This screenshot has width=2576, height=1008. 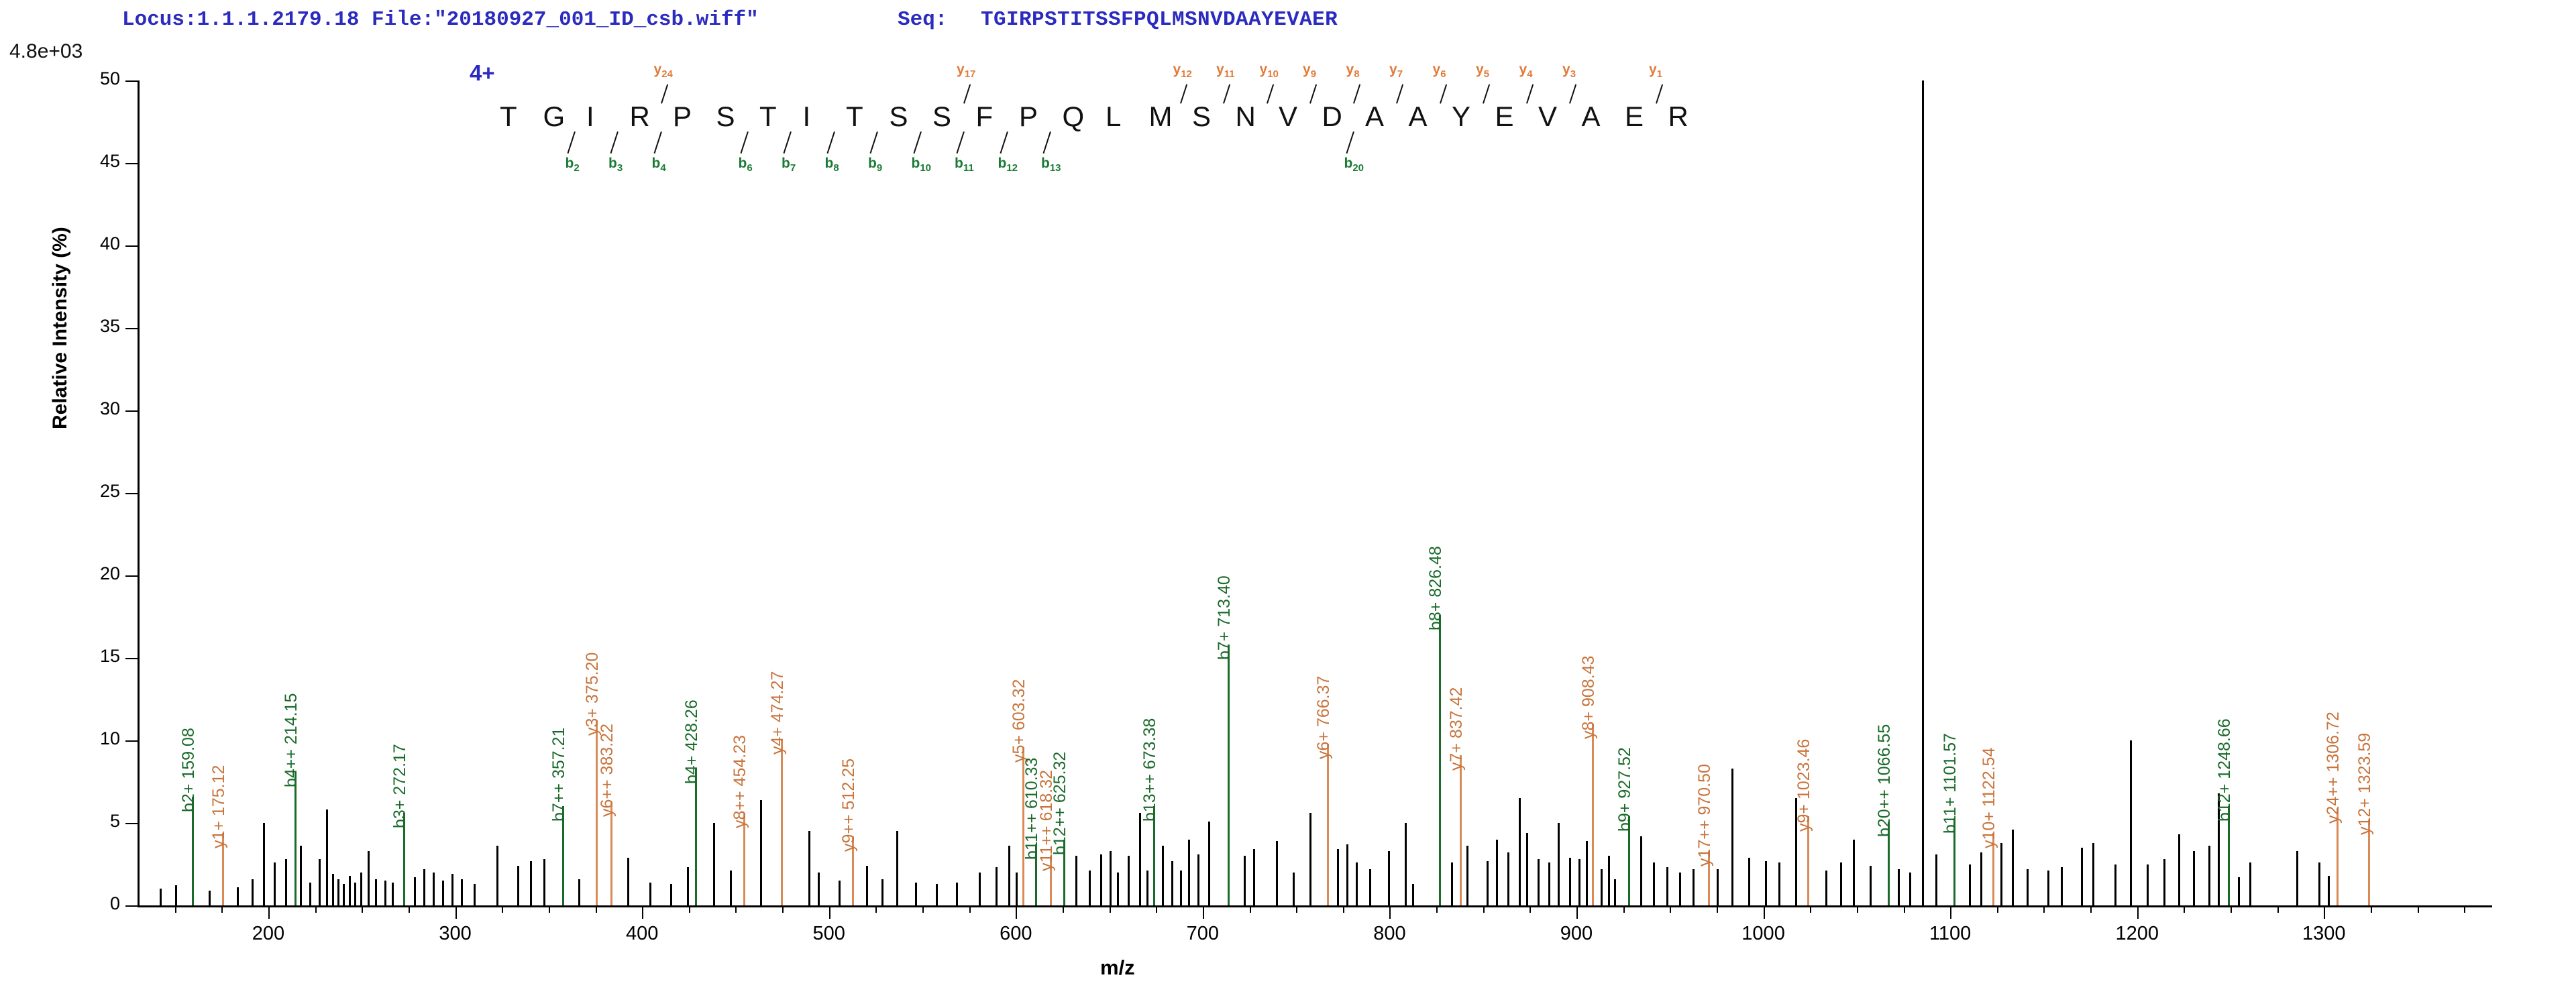 What do you see at coordinates (268, 933) in the screenshot?
I see `x-axis-tick-label: 200` at bounding box center [268, 933].